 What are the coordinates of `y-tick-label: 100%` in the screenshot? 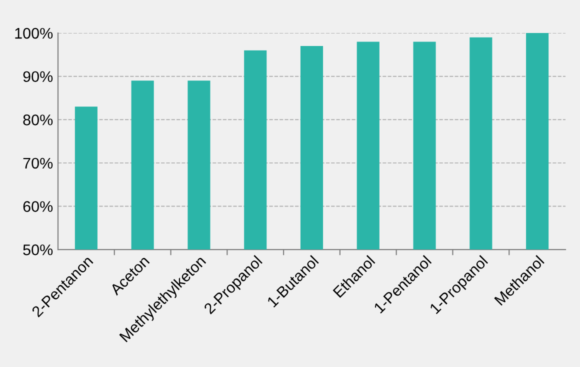 It's located at (34, 33).